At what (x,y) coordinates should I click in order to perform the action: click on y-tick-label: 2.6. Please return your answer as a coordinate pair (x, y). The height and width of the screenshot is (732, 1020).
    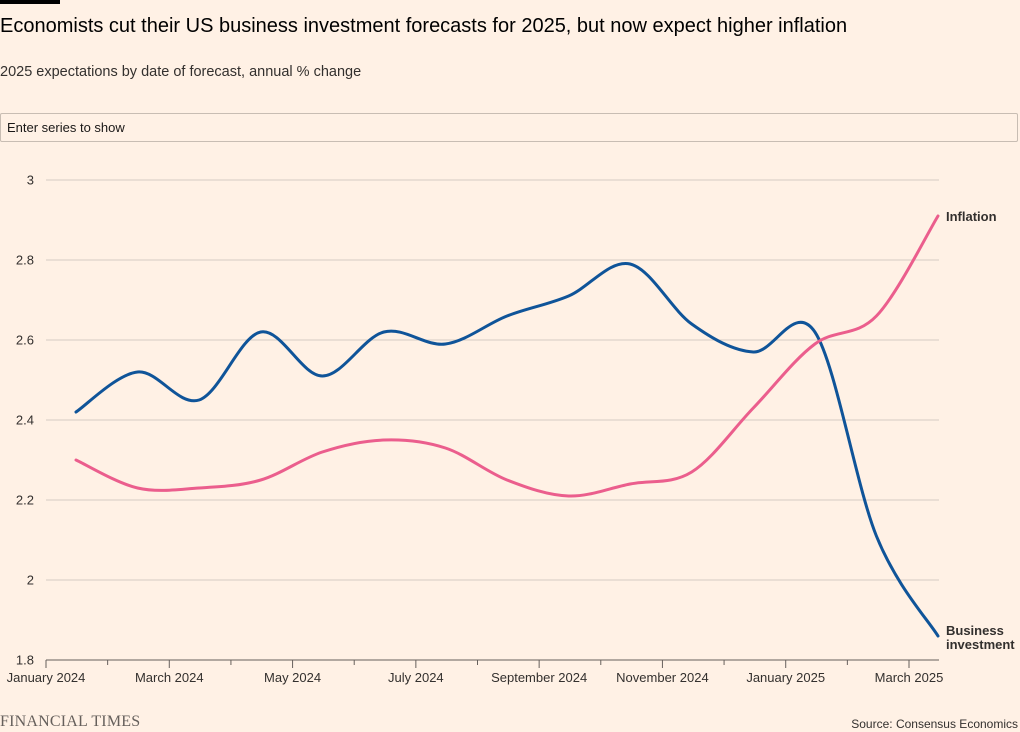
    Looking at the image, I should click on (25, 340).